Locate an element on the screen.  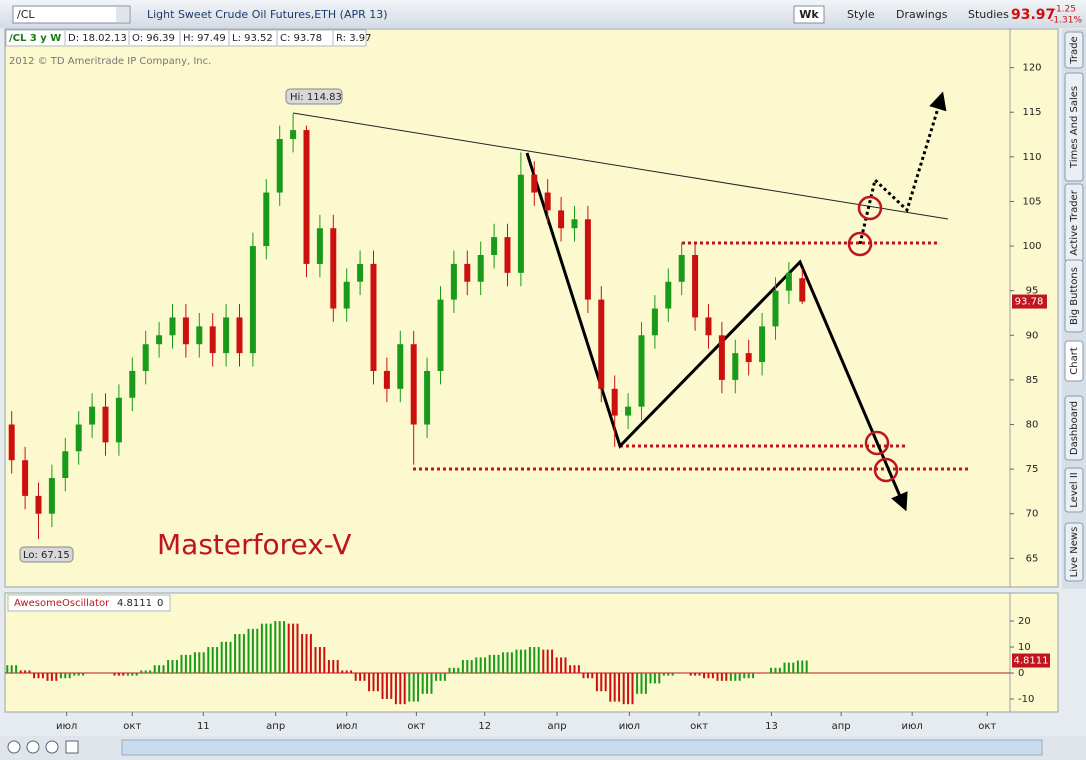
change: -1.25 is located at coordinates (1064, 10).